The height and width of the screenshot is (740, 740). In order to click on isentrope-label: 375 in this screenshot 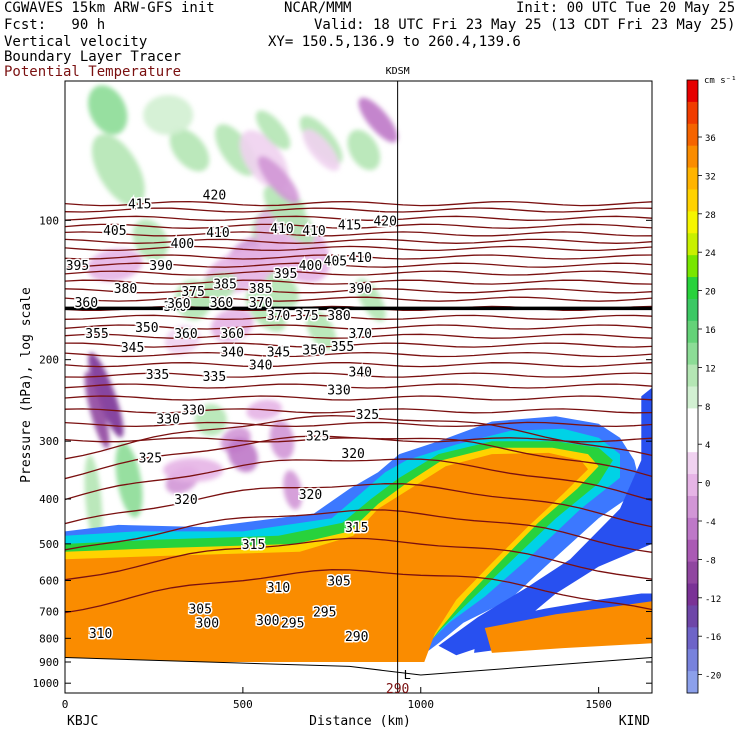, I will do `click(306, 316)`.